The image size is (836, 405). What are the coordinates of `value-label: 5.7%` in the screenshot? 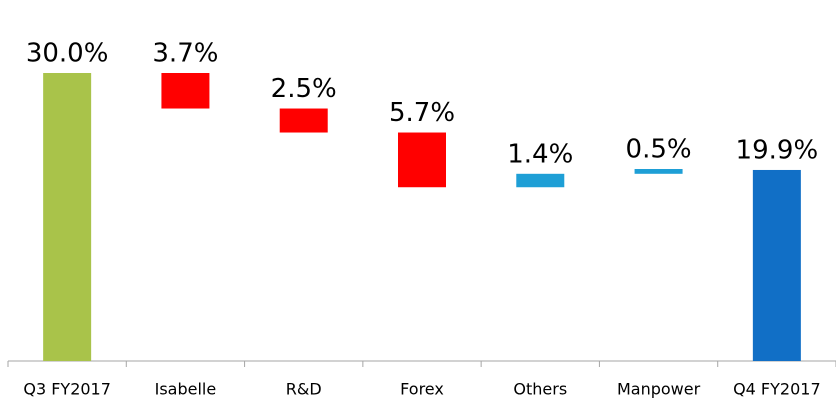 It's located at (422, 113).